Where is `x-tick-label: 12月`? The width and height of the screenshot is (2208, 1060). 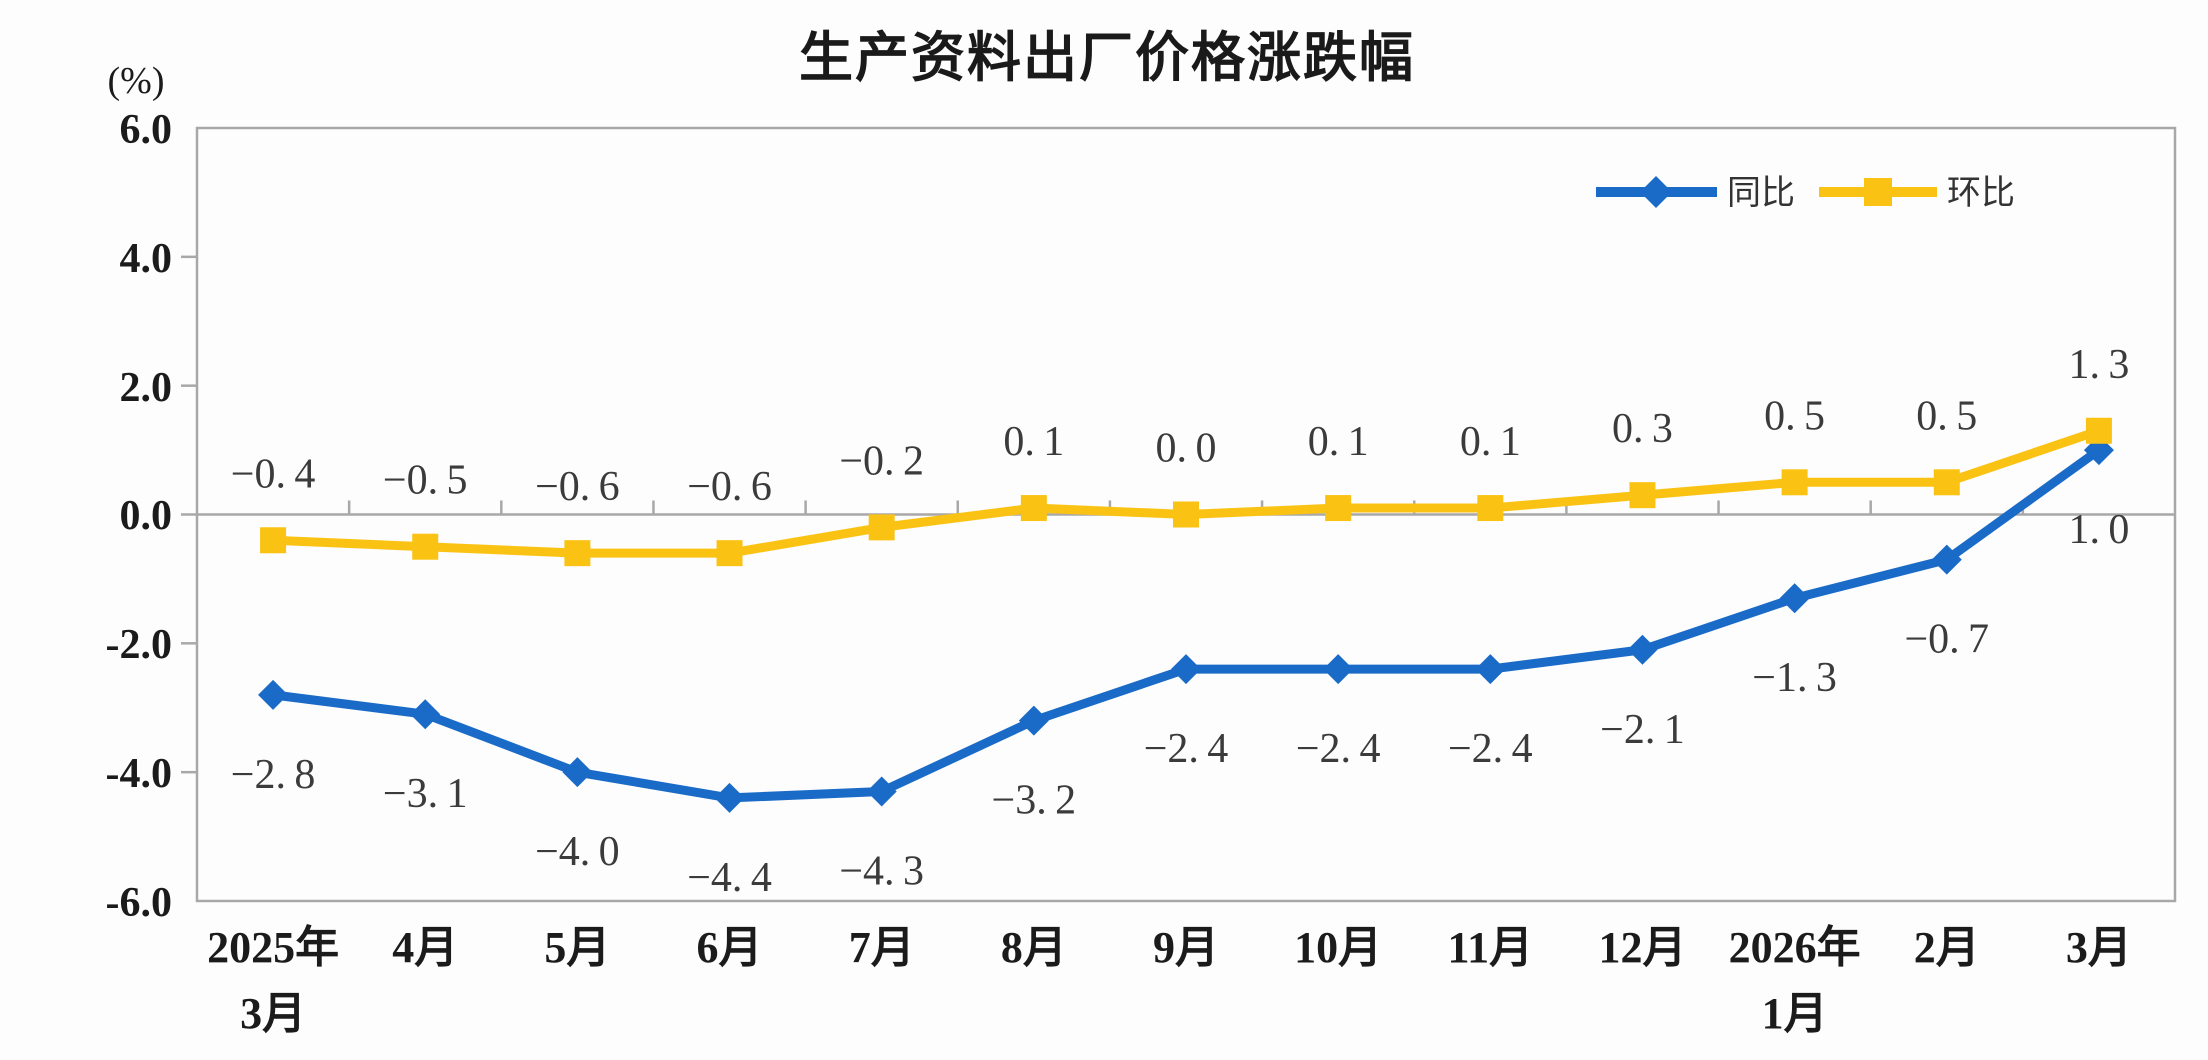
x-tick-label: 12月 is located at coordinates (1642, 947).